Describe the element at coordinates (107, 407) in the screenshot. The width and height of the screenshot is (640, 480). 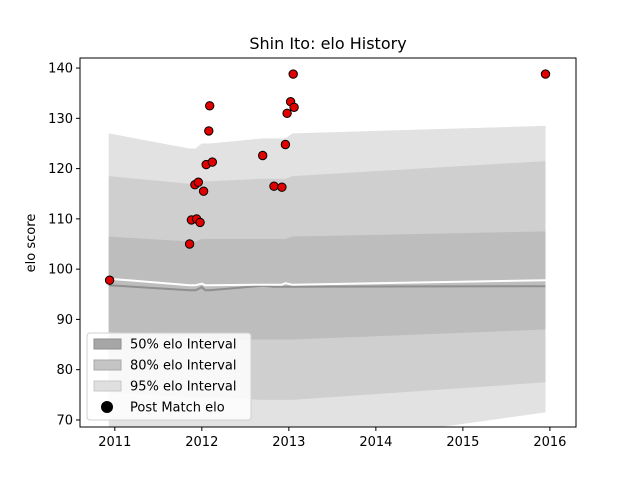
I see `legend-marker` at that location.